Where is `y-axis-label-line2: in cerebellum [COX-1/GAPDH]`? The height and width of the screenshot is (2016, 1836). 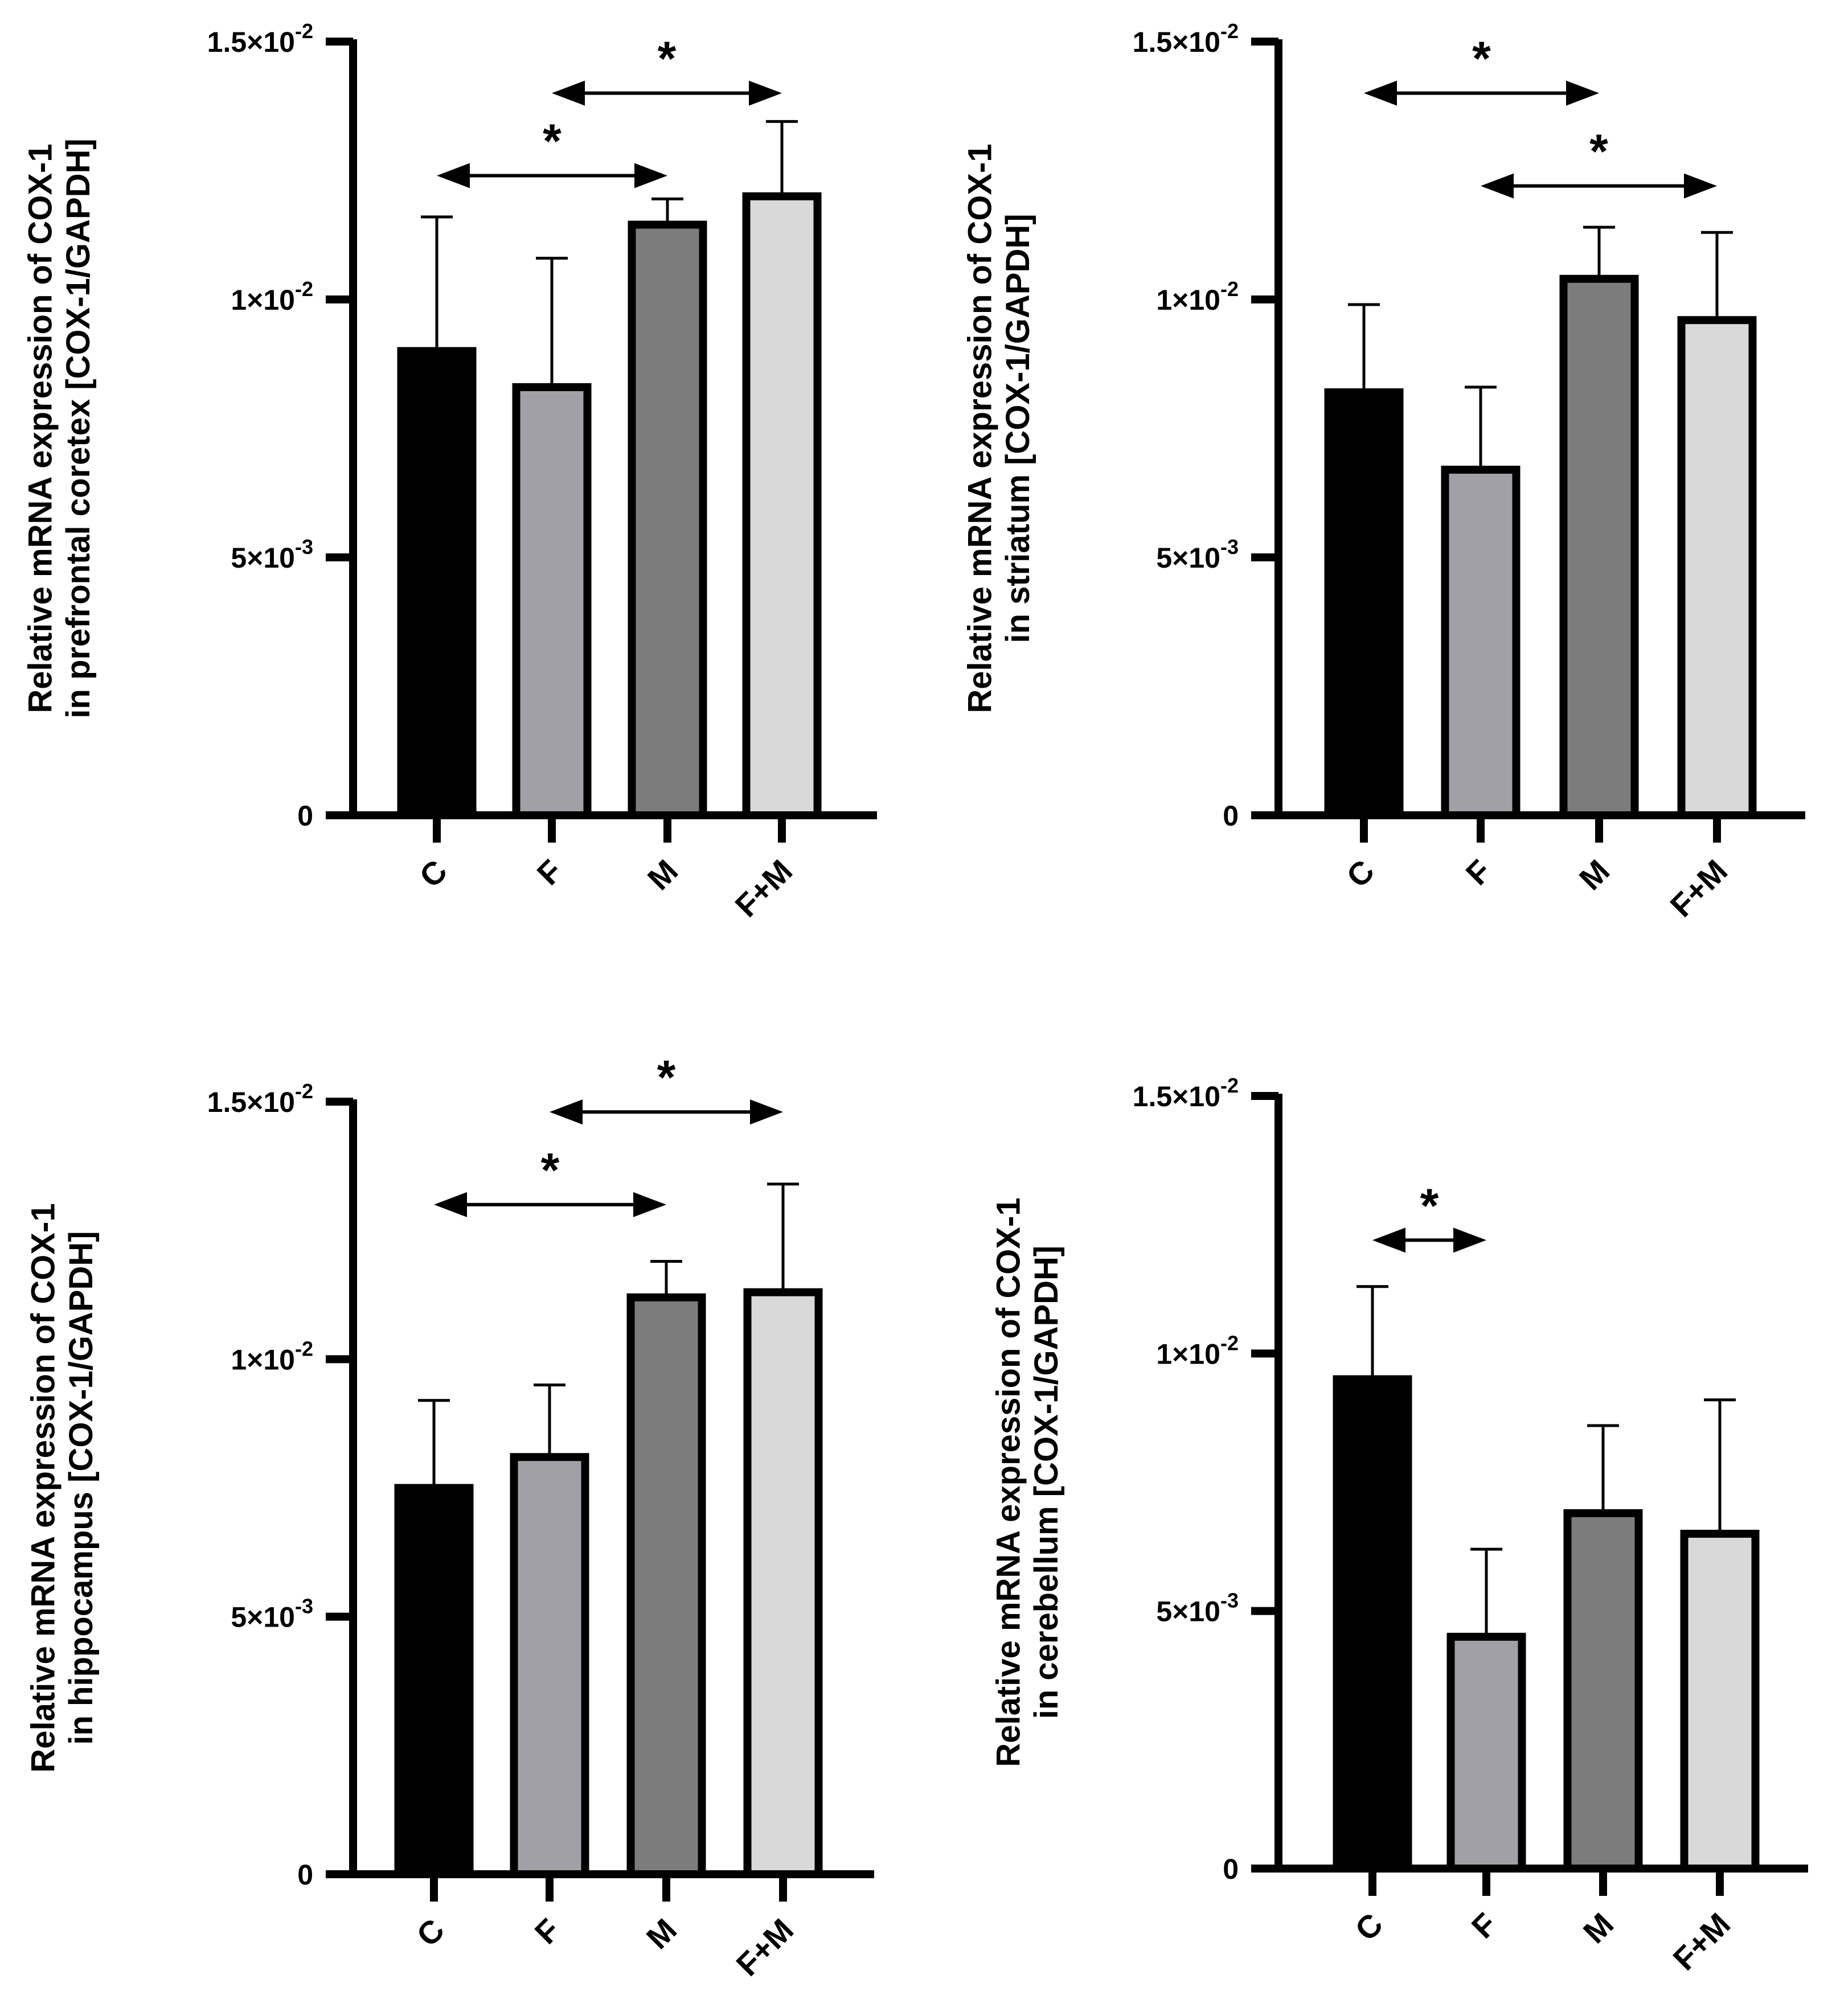
y-axis-label-line2: in cerebellum [COX-1/GAPDH] is located at coordinates (1046, 1483).